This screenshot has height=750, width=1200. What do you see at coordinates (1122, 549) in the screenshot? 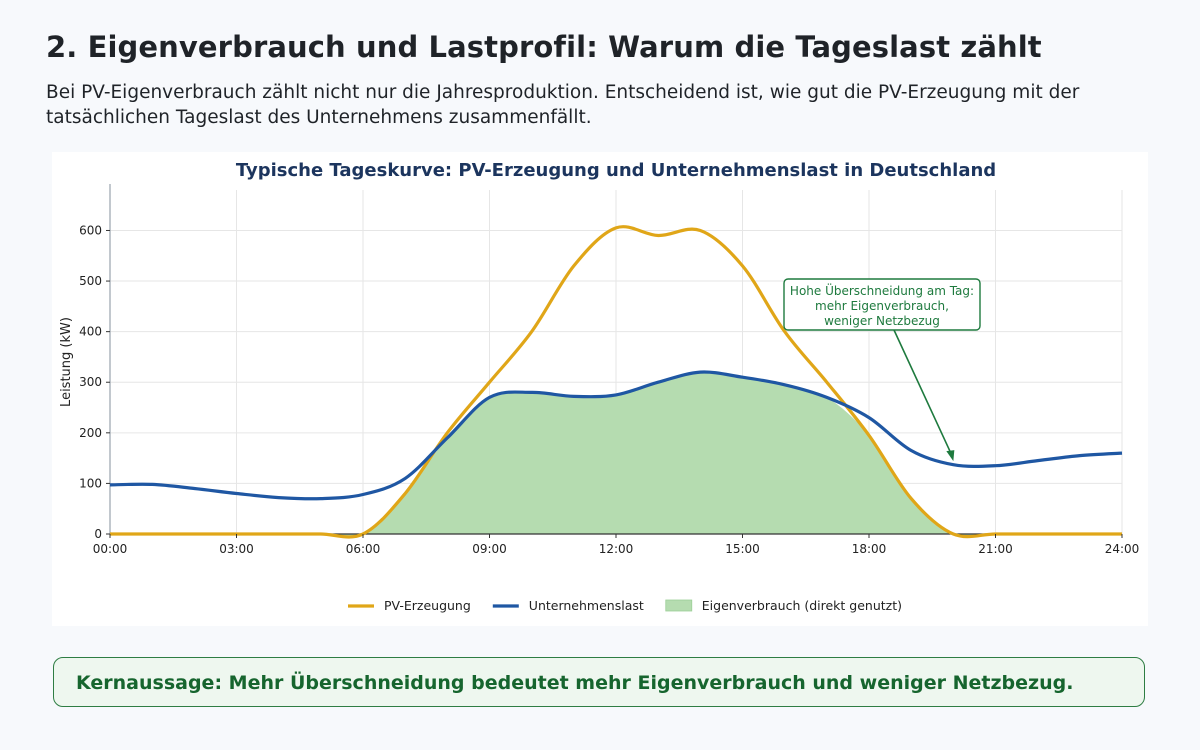
I see `x-tick-label: 24:00` at bounding box center [1122, 549].